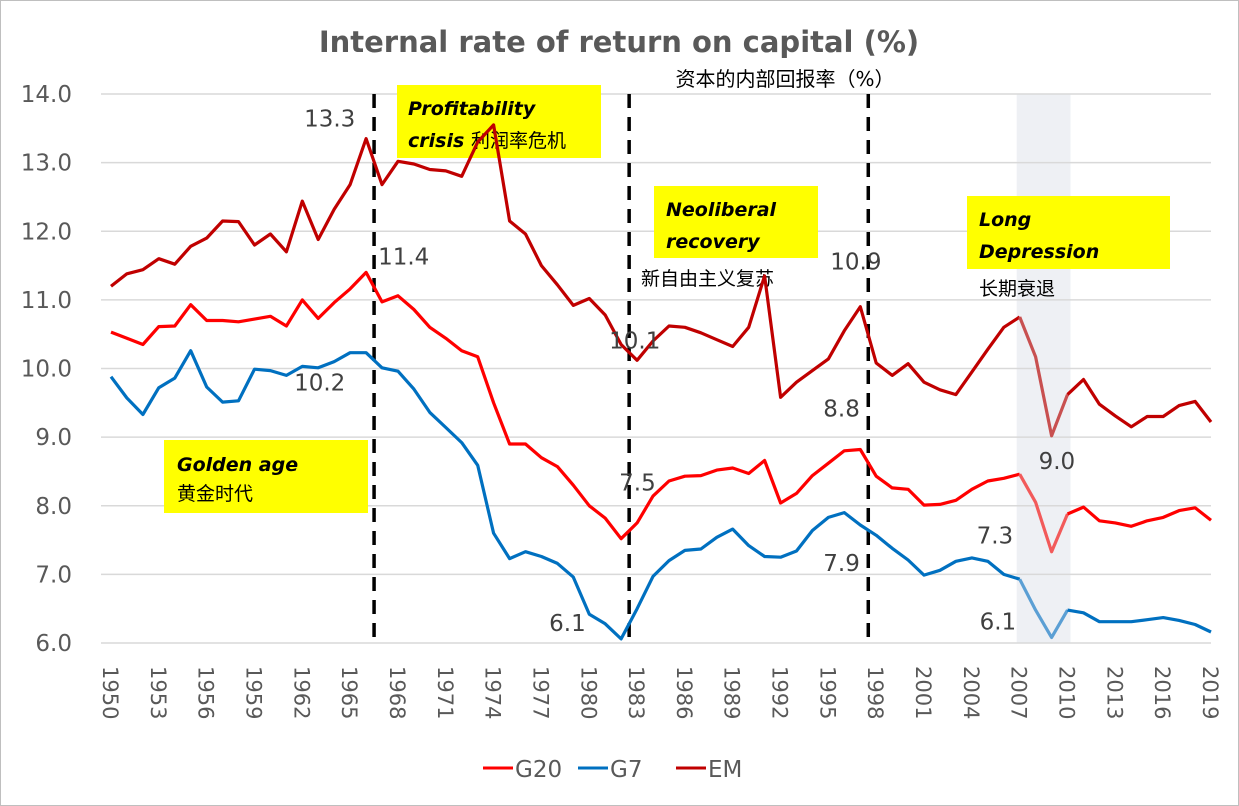 This screenshot has width=1239, height=806. Describe the element at coordinates (736, 222) in the screenshot. I see `annotation-neoliberal-recovery-box` at that location.